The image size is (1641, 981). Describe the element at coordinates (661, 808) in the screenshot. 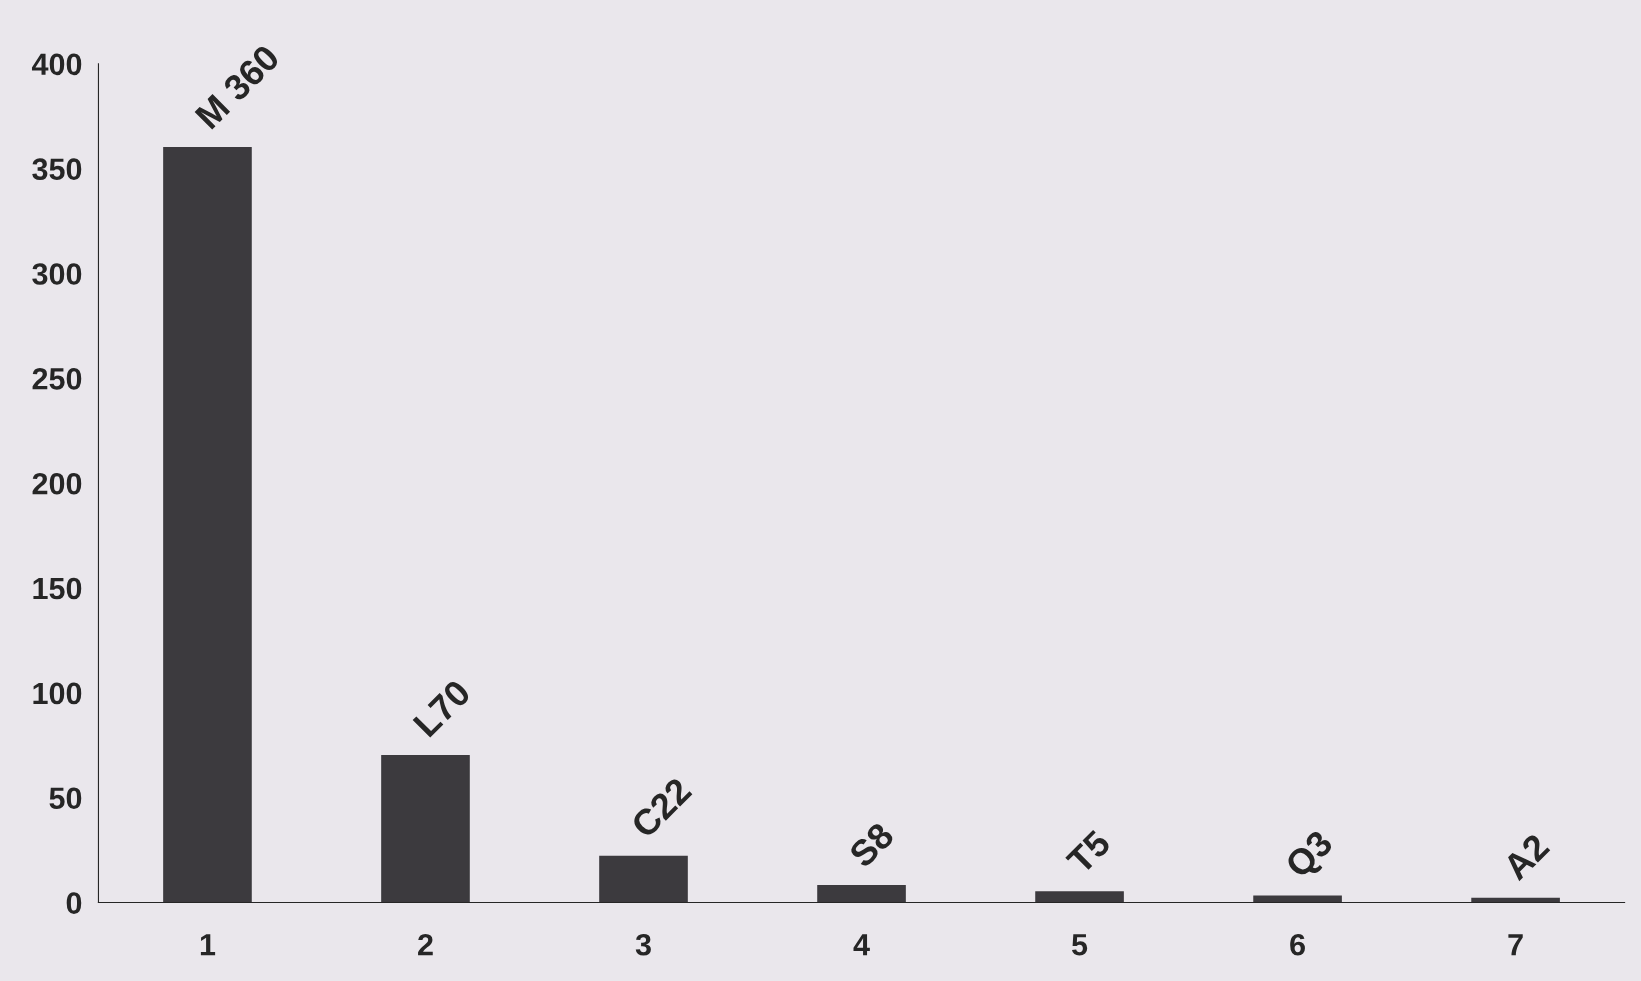

I see `data-label: C22` at that location.